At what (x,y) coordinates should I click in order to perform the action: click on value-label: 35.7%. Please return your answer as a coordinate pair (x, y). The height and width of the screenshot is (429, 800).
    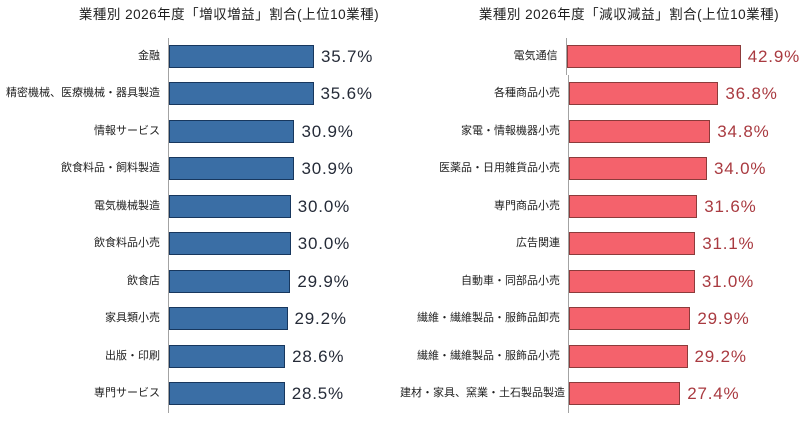
    Looking at the image, I should click on (347, 56).